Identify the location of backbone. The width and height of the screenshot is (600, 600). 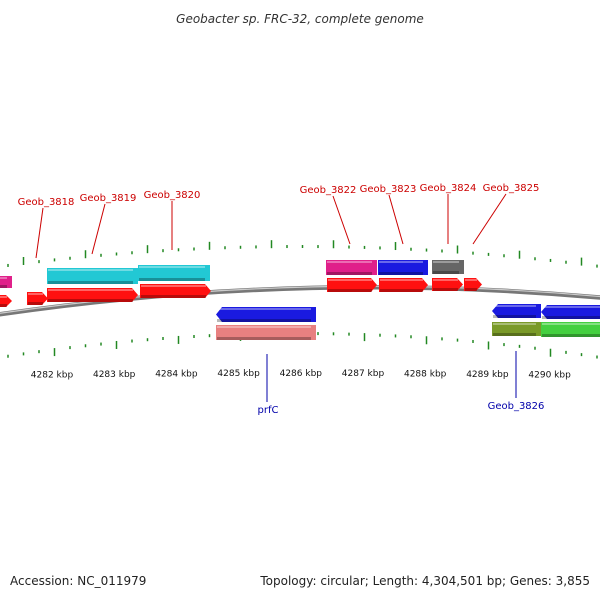
(300, 301).